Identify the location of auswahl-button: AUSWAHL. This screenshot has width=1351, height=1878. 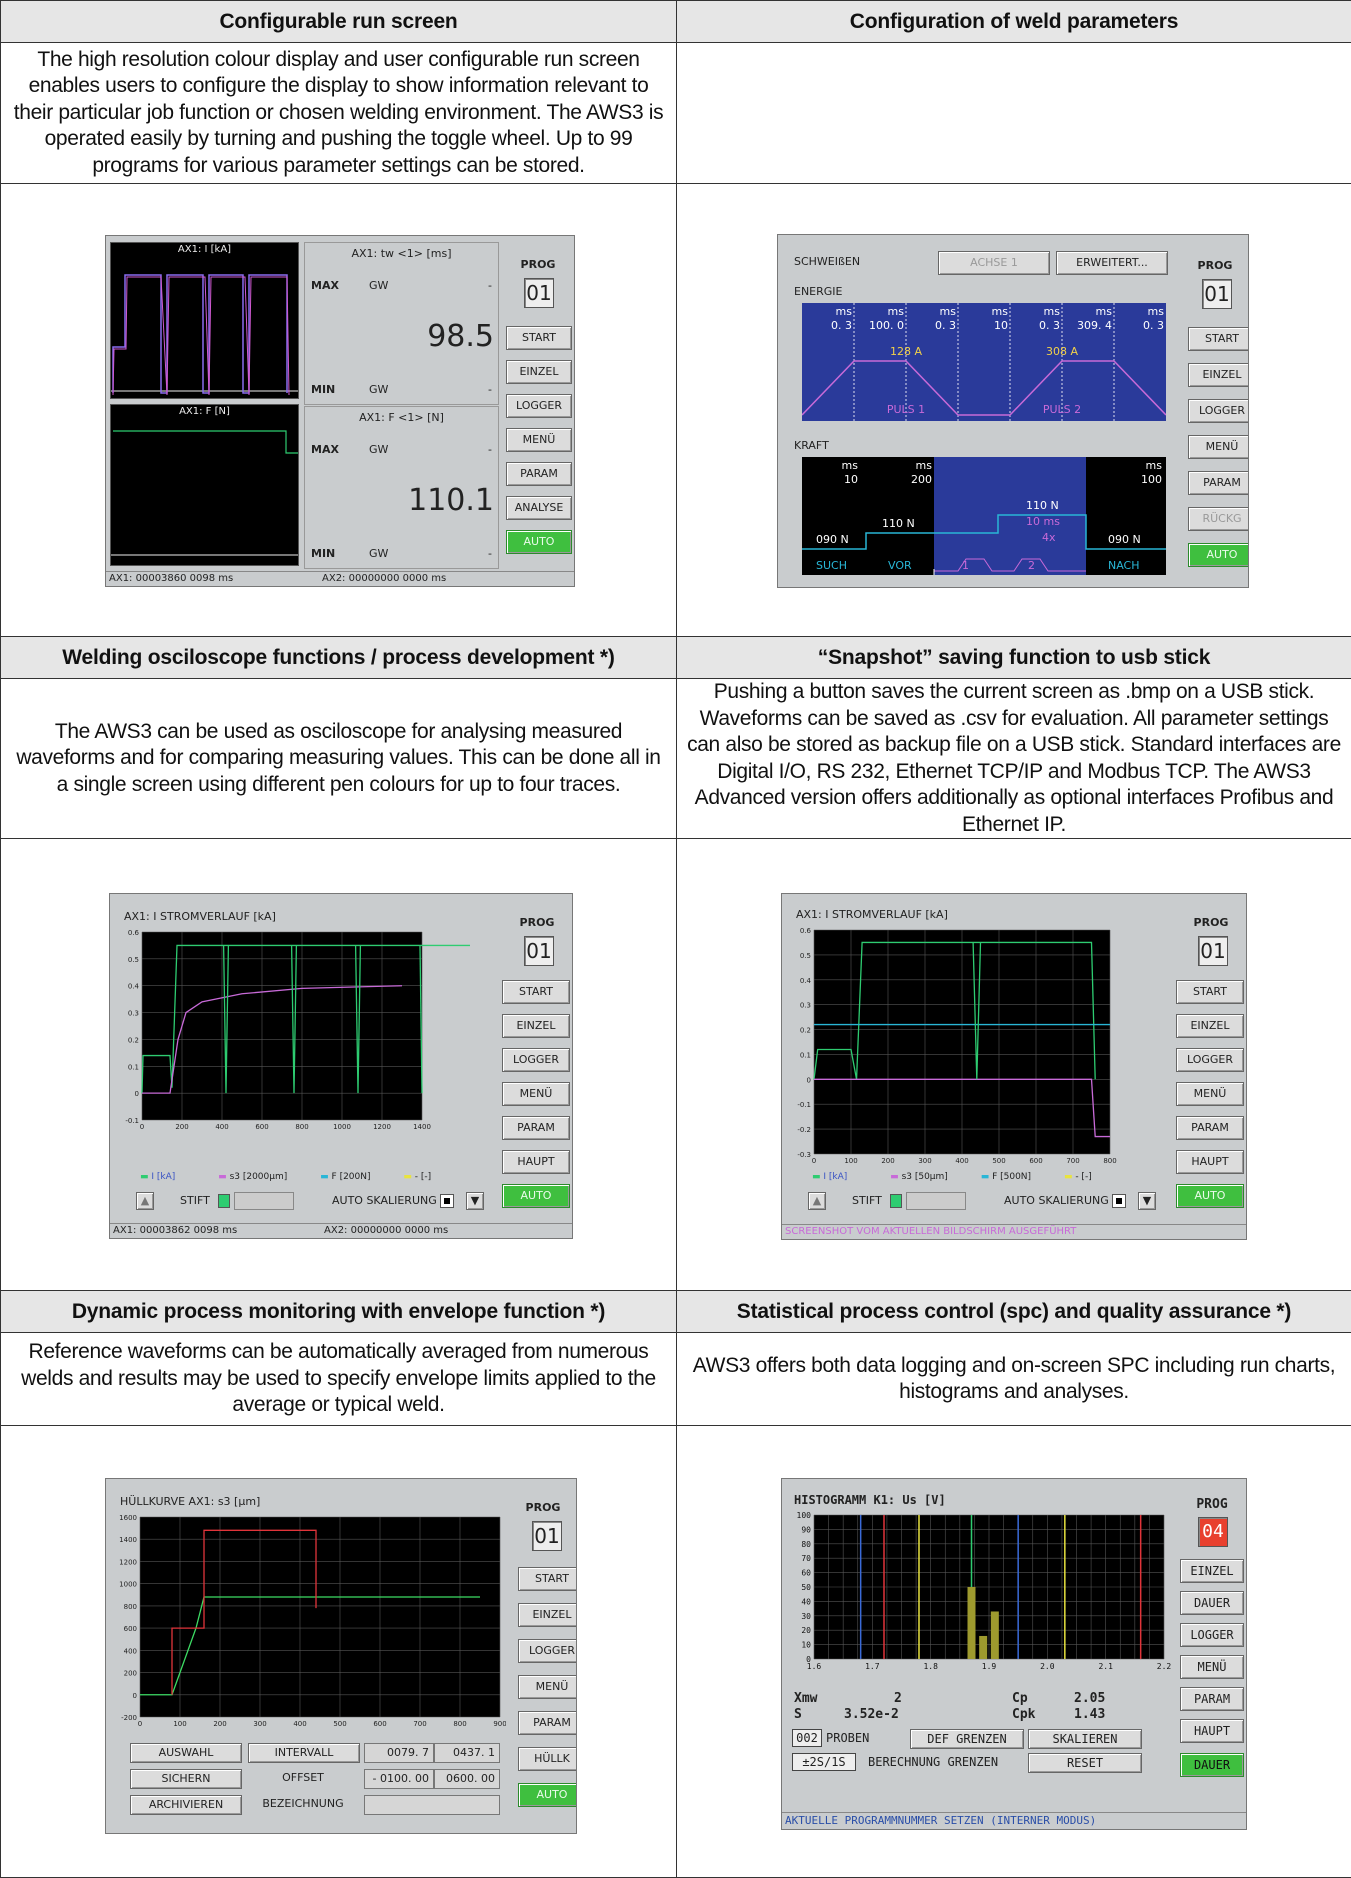
(186, 1753).